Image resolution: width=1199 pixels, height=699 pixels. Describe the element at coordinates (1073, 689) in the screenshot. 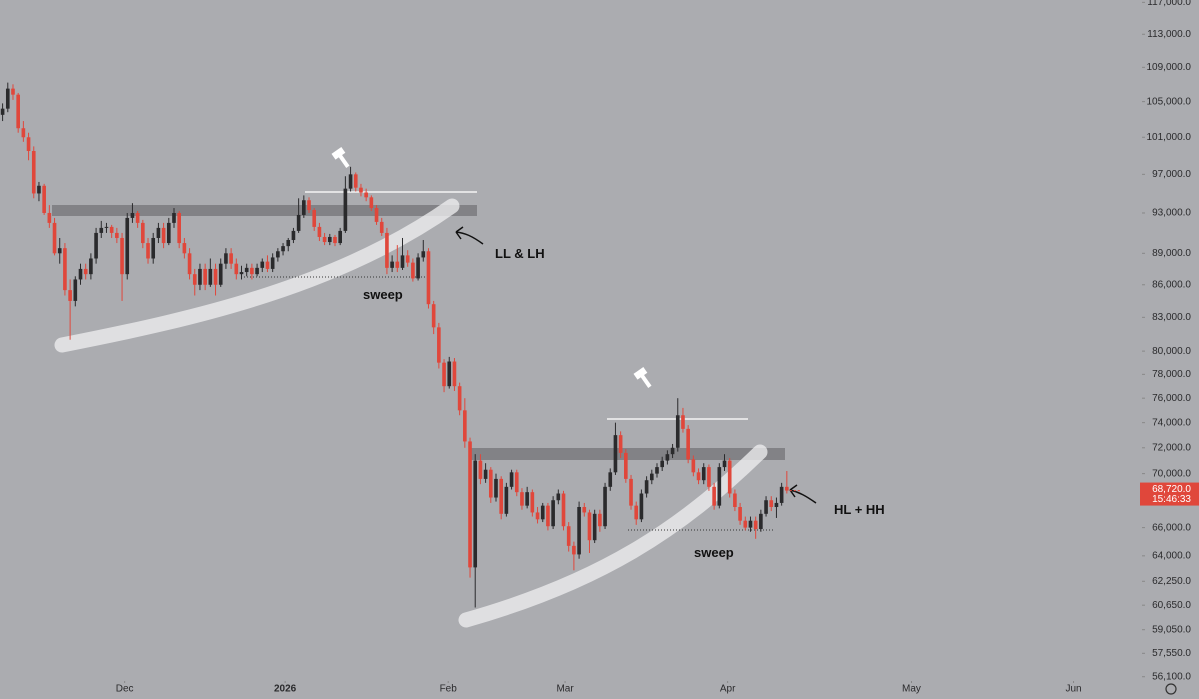

I see `x-tick-label: Jun` at that location.